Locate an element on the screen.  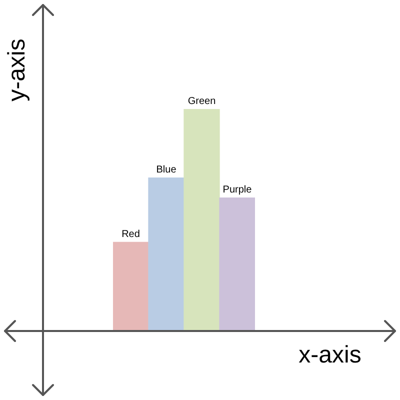
x-axis-title: x-axis is located at coordinates (330, 355).